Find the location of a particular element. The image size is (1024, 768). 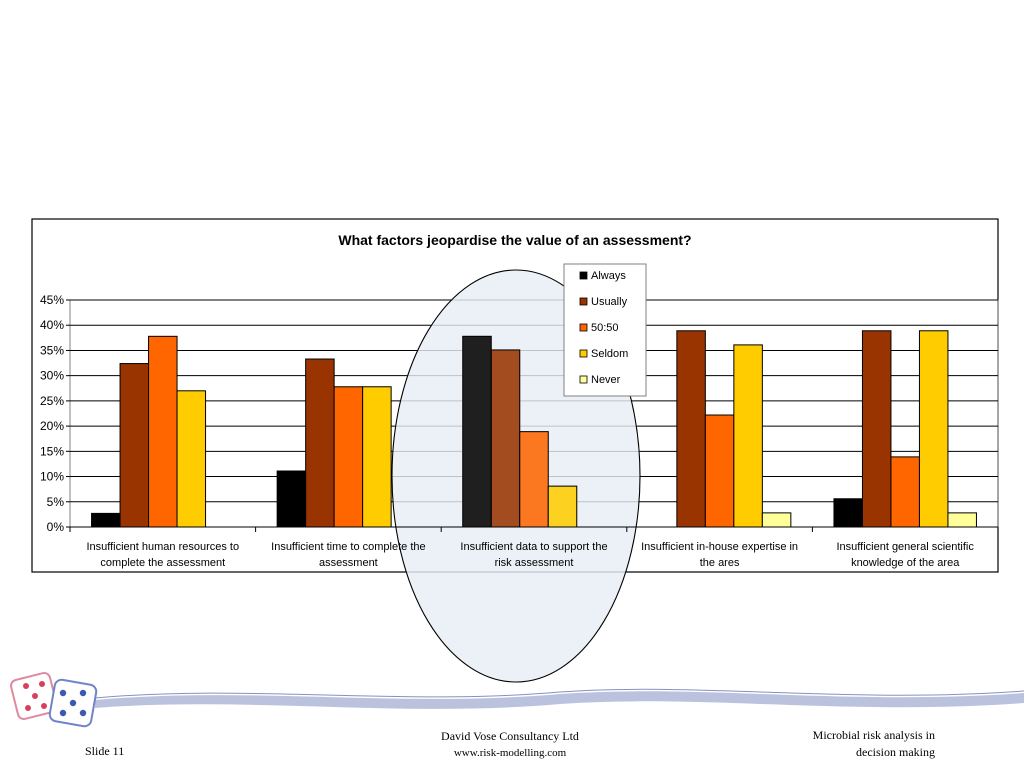

legend-label-3: Seldom is located at coordinates (609, 354).